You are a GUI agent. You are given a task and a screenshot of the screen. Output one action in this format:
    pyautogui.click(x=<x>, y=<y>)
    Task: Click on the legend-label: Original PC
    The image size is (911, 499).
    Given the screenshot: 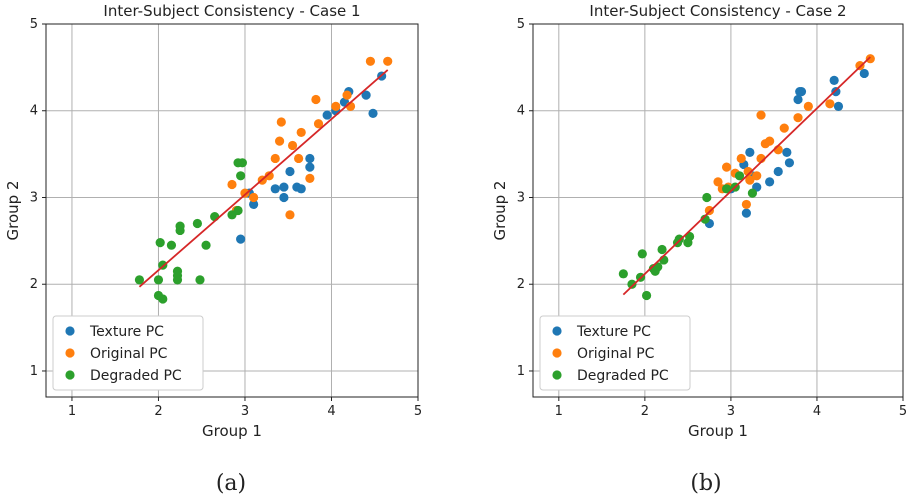 What is the action you would take?
    pyautogui.click(x=129, y=354)
    